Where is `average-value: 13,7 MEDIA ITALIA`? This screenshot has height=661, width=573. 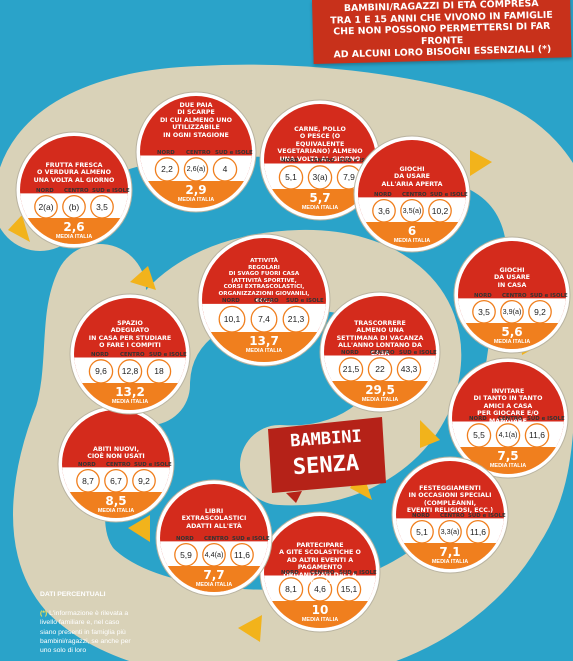 average-value: 13,7 MEDIA ITALIA is located at coordinates (264, 344).